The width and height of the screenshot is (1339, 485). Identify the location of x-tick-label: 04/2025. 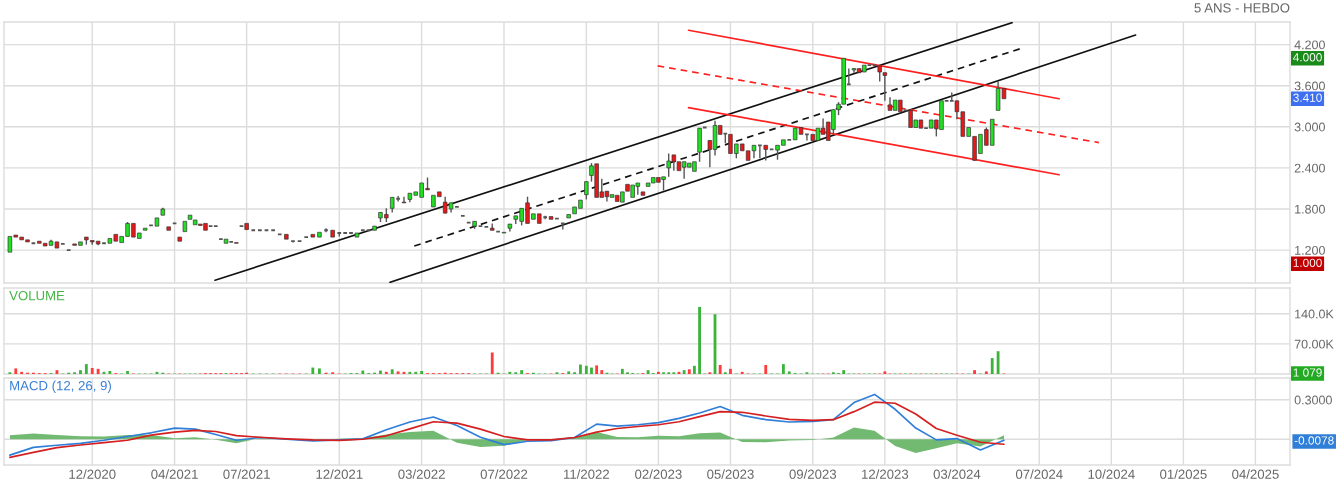
(1255, 474).